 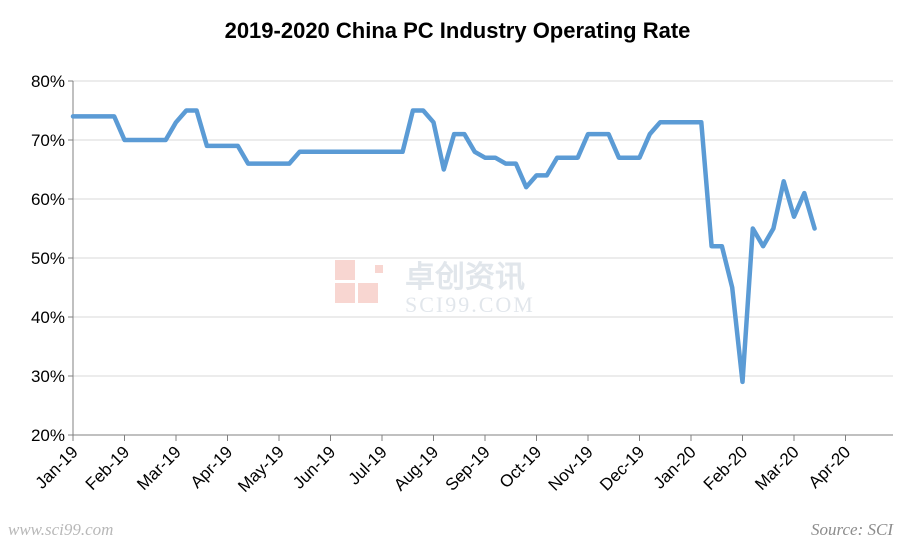 What do you see at coordinates (314, 467) in the screenshot?
I see `x-tick-label: Jun-19` at bounding box center [314, 467].